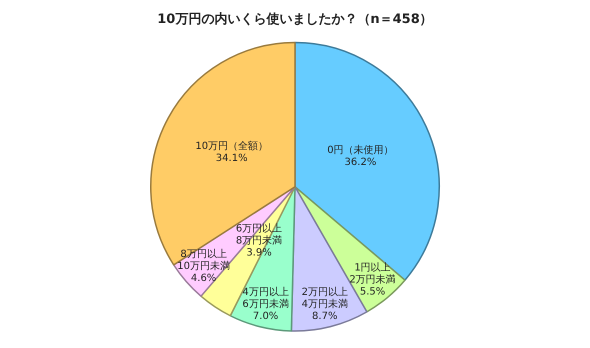 The width and height of the screenshot is (590, 348). What do you see at coordinates (232, 158) in the screenshot?
I see `data-label: 34.1%` at bounding box center [232, 158].